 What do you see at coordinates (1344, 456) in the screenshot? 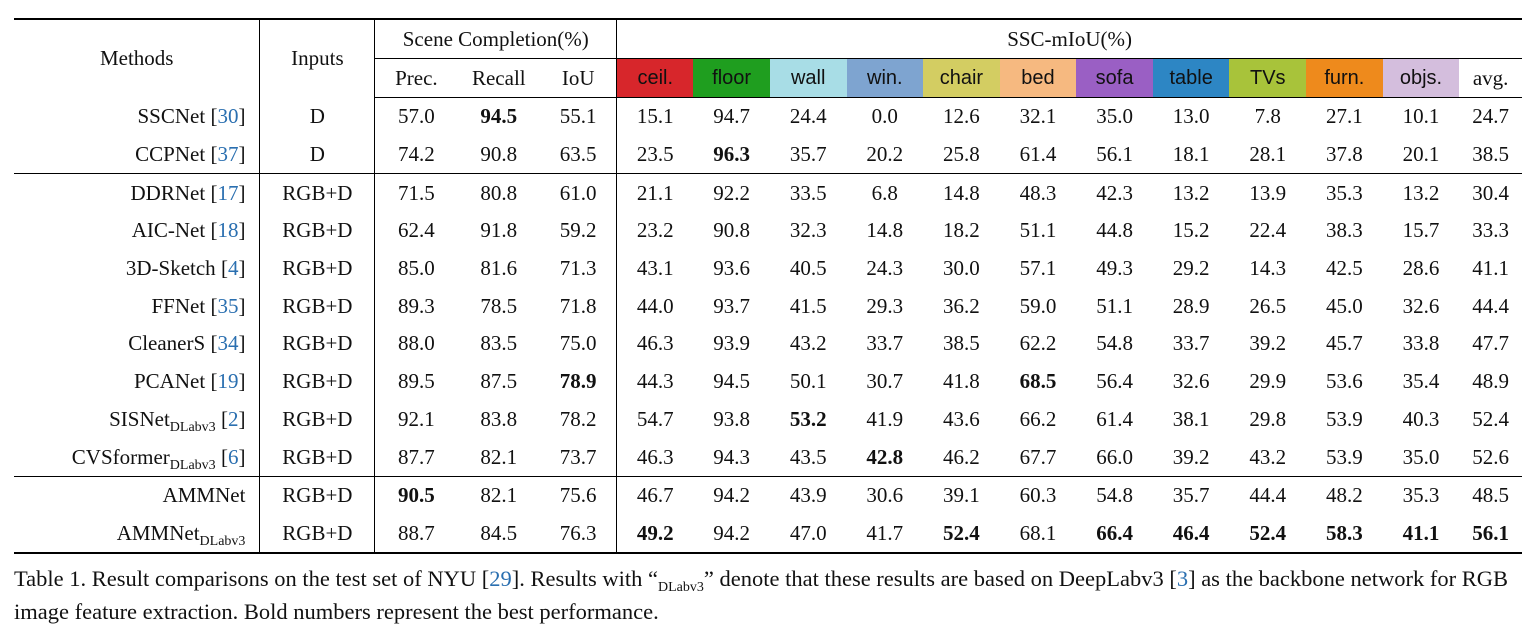
I see `value-cell: 53.9` at bounding box center [1344, 456].